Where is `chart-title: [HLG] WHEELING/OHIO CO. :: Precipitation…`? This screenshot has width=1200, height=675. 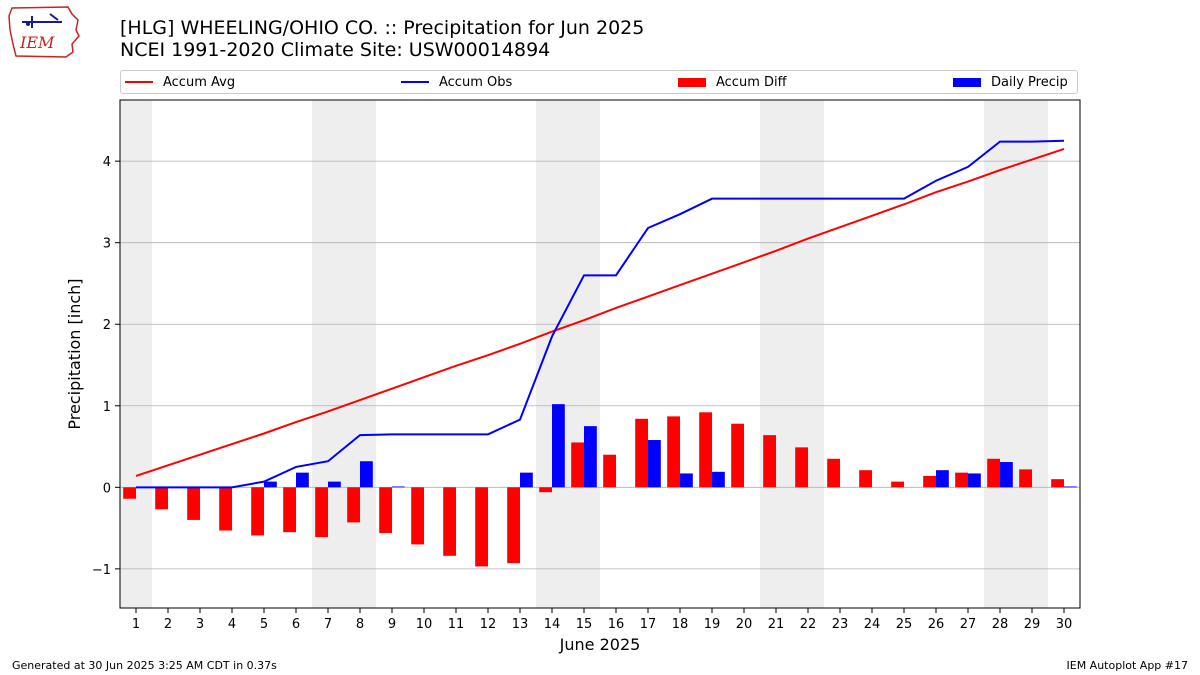
chart-title: [HLG] WHEELING/OHIO CO. :: Precipitation… is located at coordinates (382, 28).